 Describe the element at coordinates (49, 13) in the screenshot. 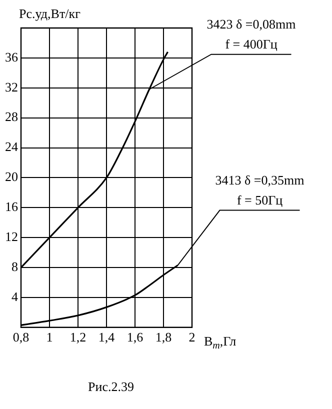

I see `y-axis-title: Рс.уд,Вт/кг` at that location.